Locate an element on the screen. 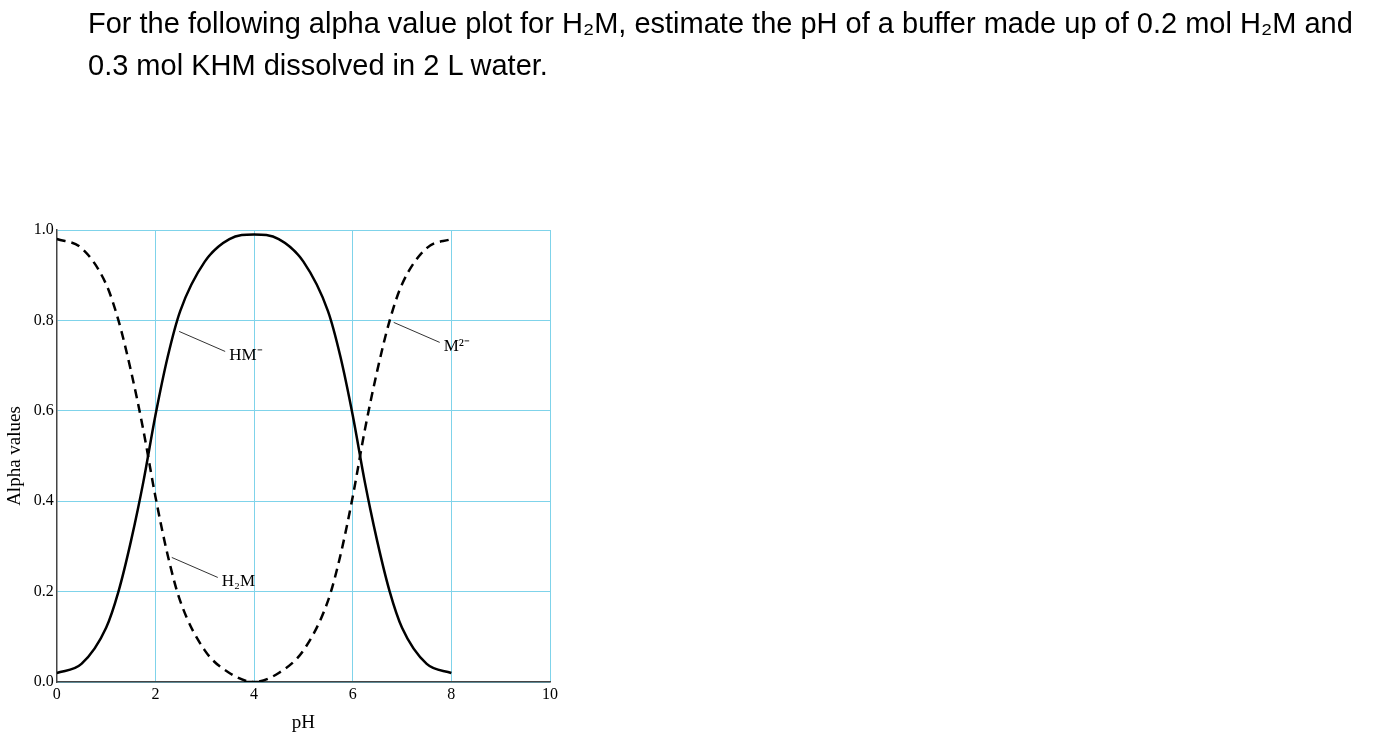  x-tick-label: 8 is located at coordinates (451, 693).